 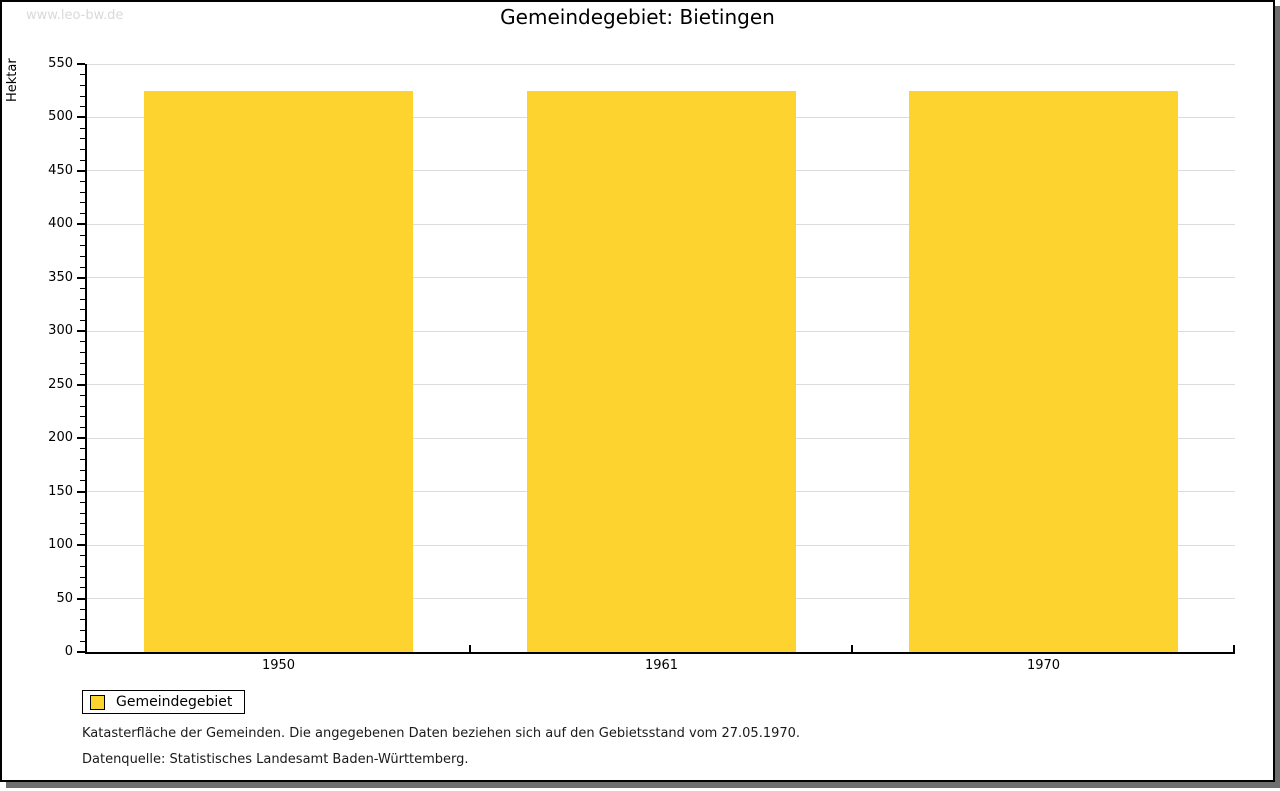 I want to click on legend: Gemeindegebiet, so click(x=164, y=702).